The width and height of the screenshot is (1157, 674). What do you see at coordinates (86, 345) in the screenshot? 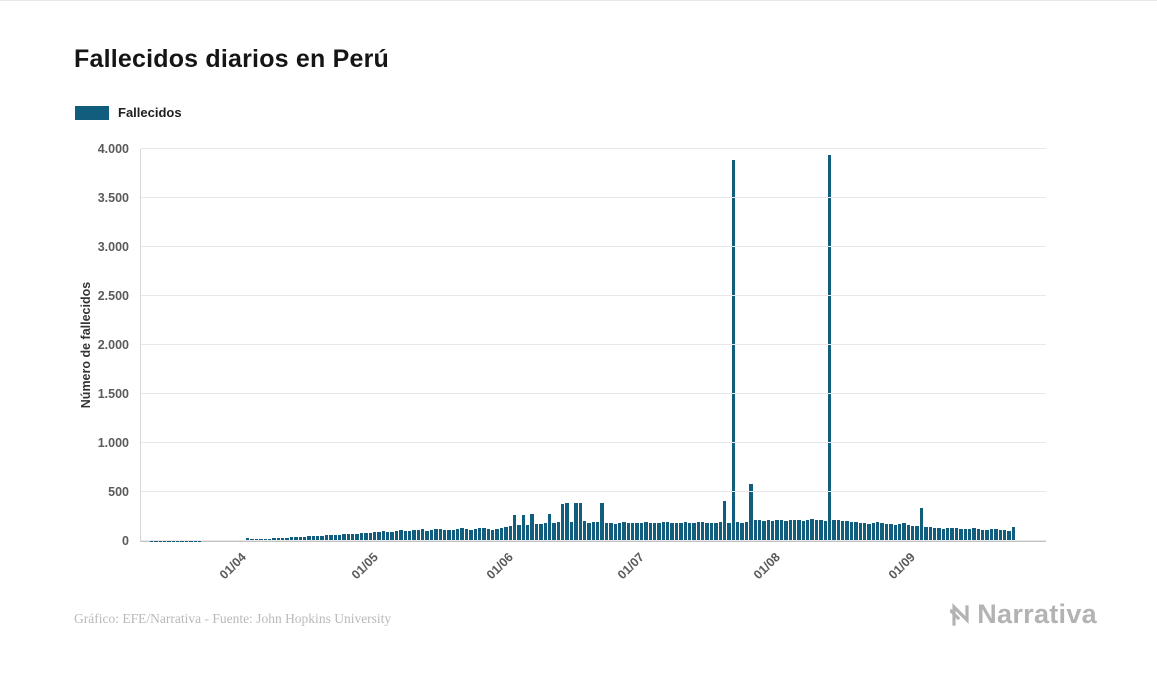
I see `y-axis-title: Número de fallecidos` at bounding box center [86, 345].